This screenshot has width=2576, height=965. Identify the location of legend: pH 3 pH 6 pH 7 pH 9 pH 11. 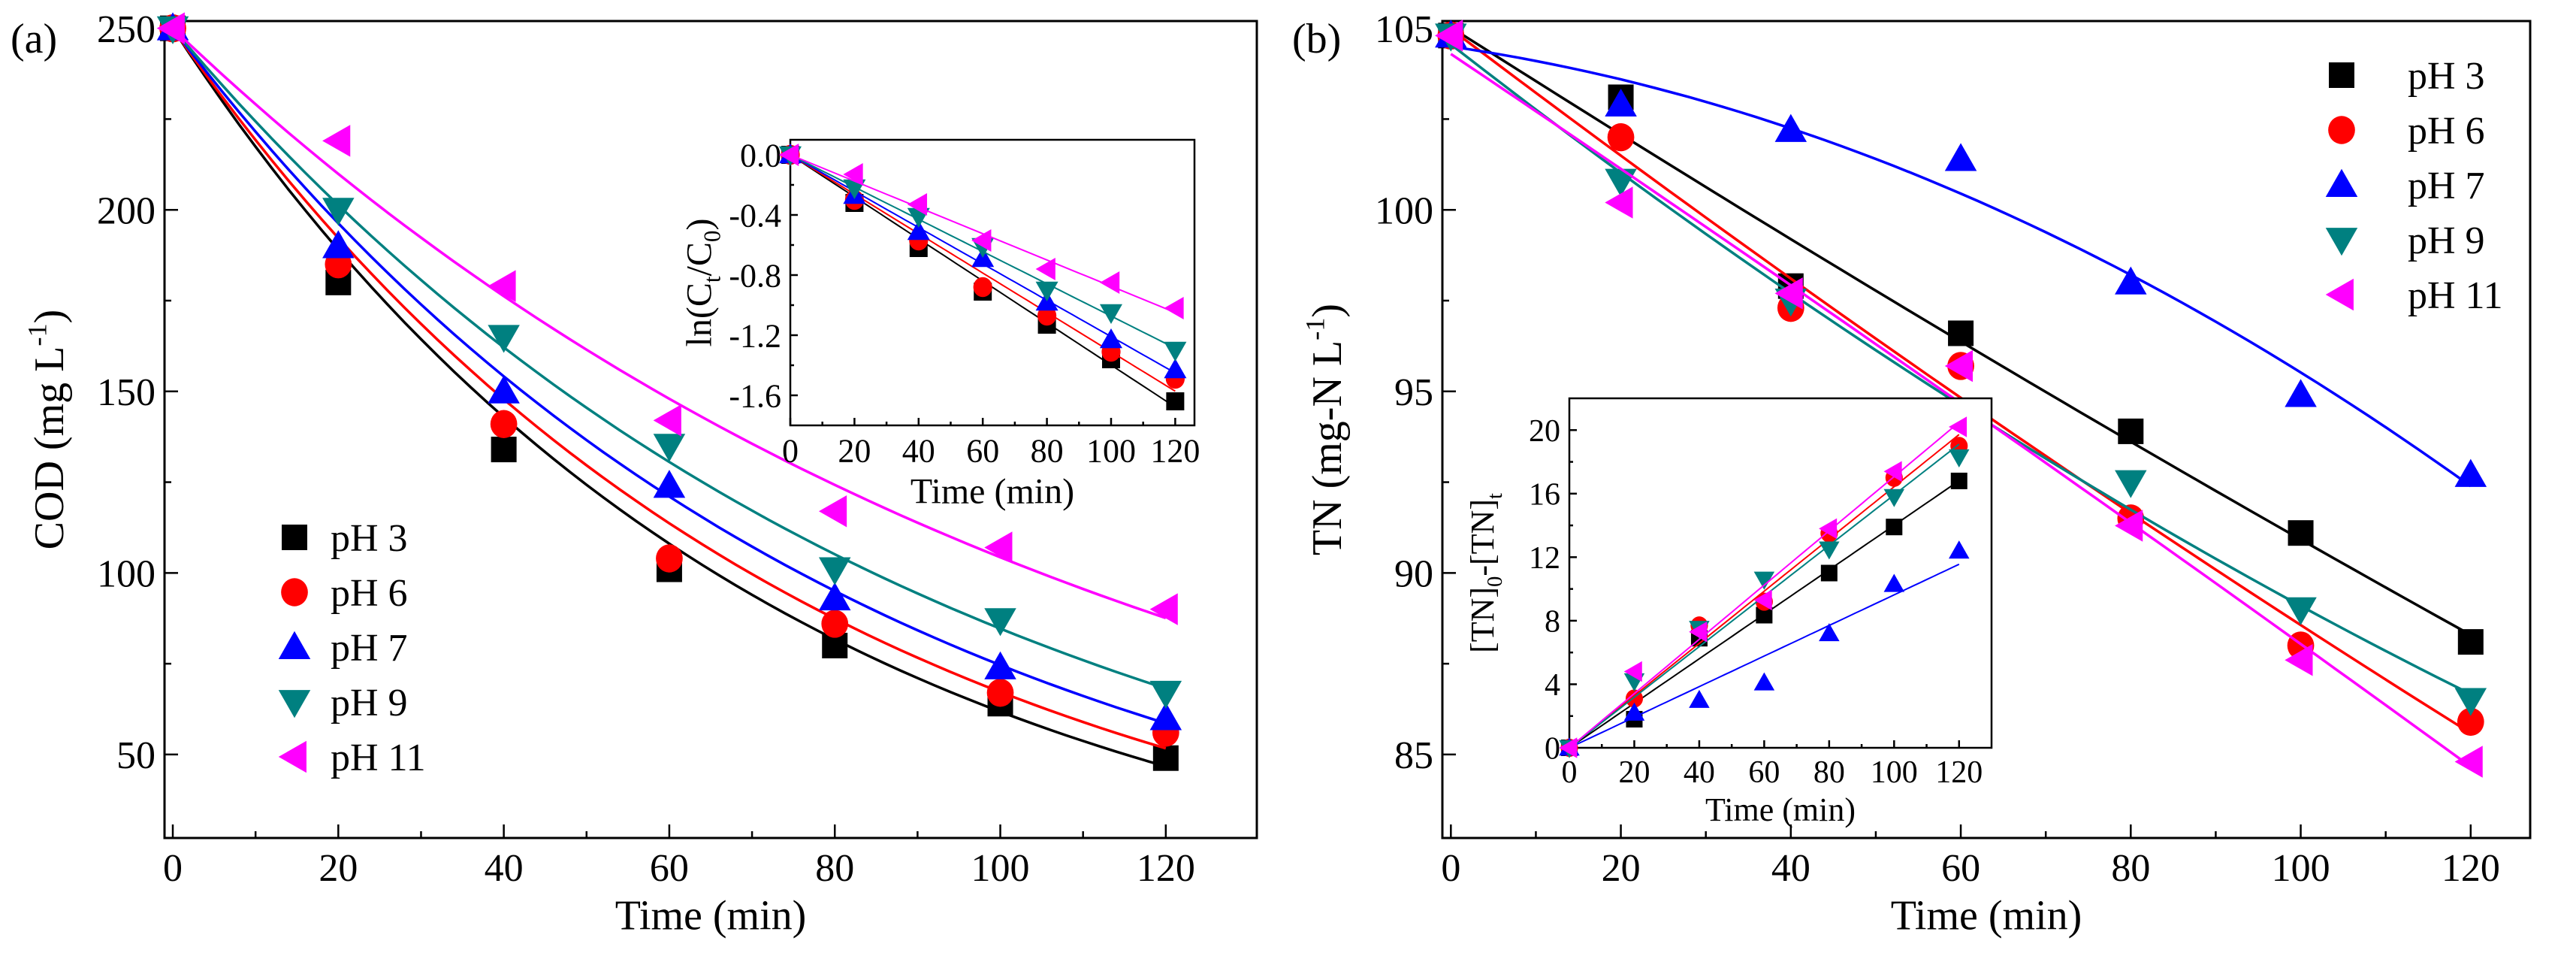
(2414, 186).